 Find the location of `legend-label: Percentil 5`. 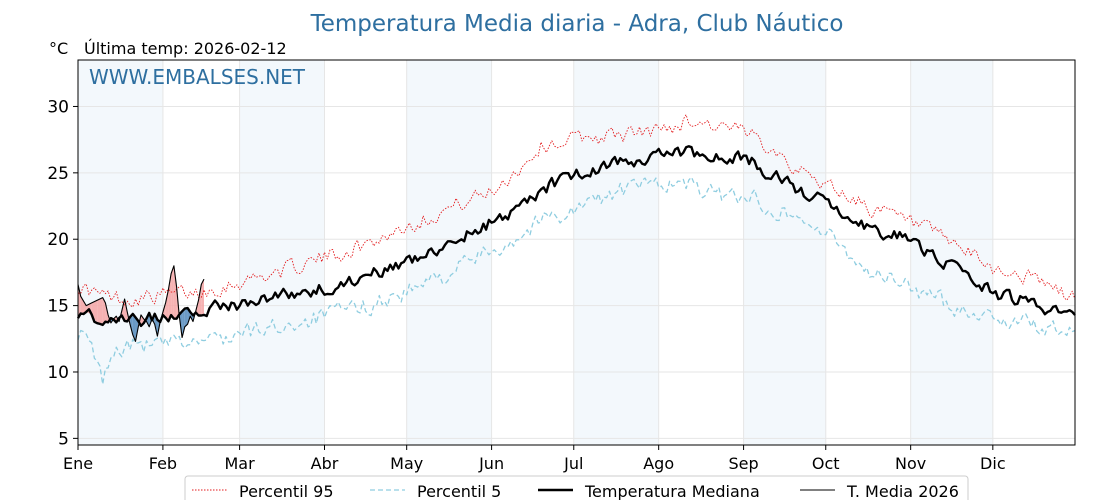

legend-label: Percentil 5 is located at coordinates (459, 491).